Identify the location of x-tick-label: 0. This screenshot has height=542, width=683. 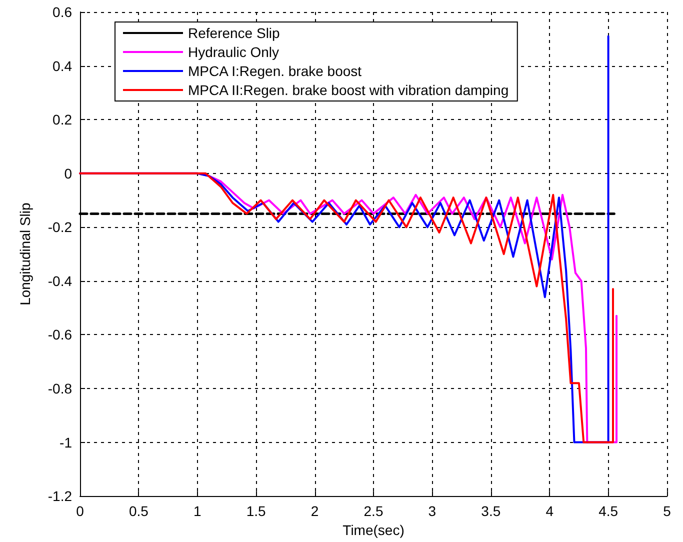
(80, 511).